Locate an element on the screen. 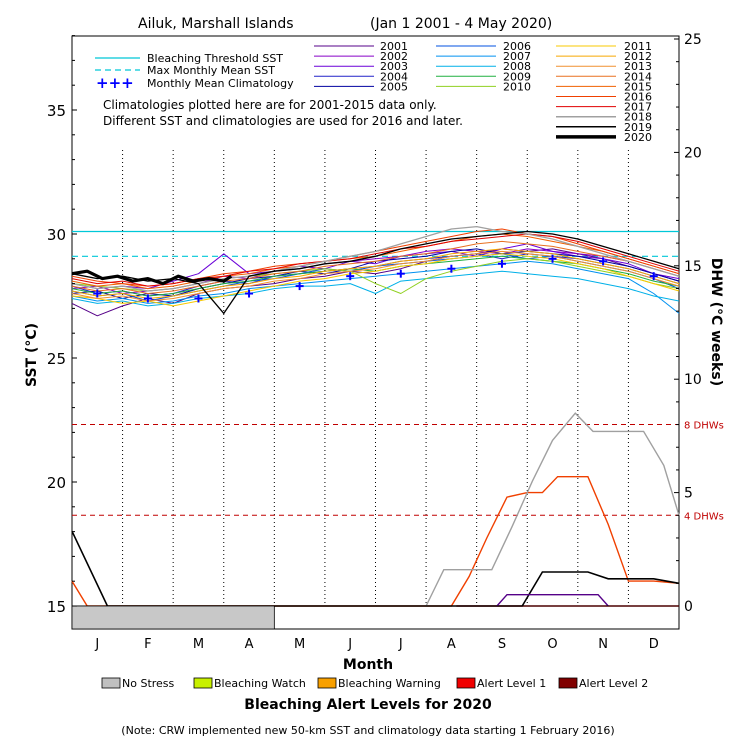  chart-title-range: (Jan 1 2001 - 4 May 2020) is located at coordinates (461, 24).